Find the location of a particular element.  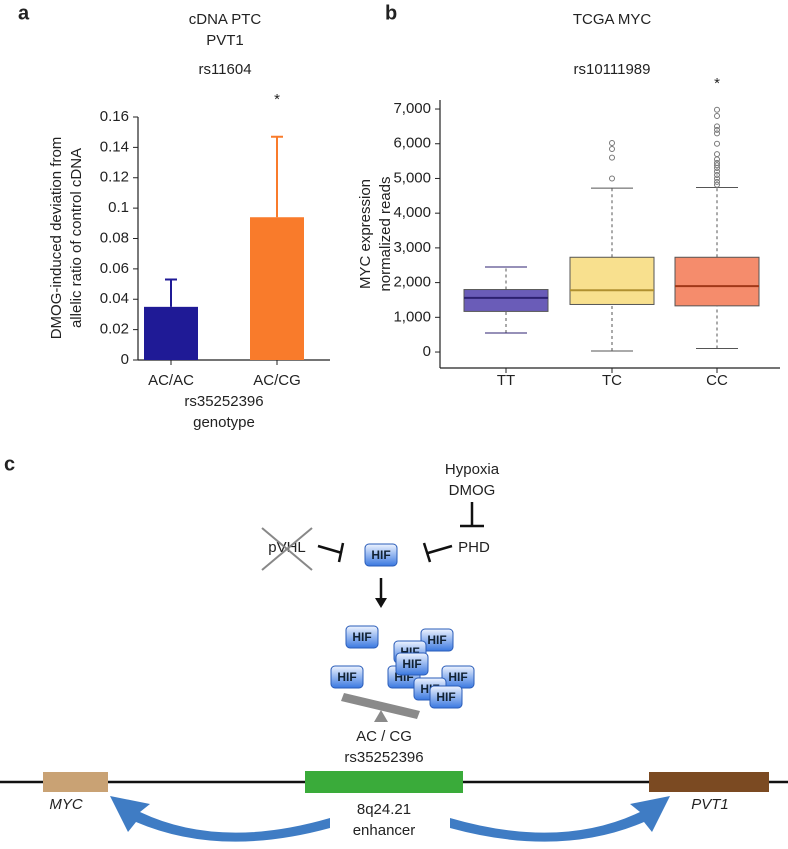

cross is located at coordinates (287, 549).